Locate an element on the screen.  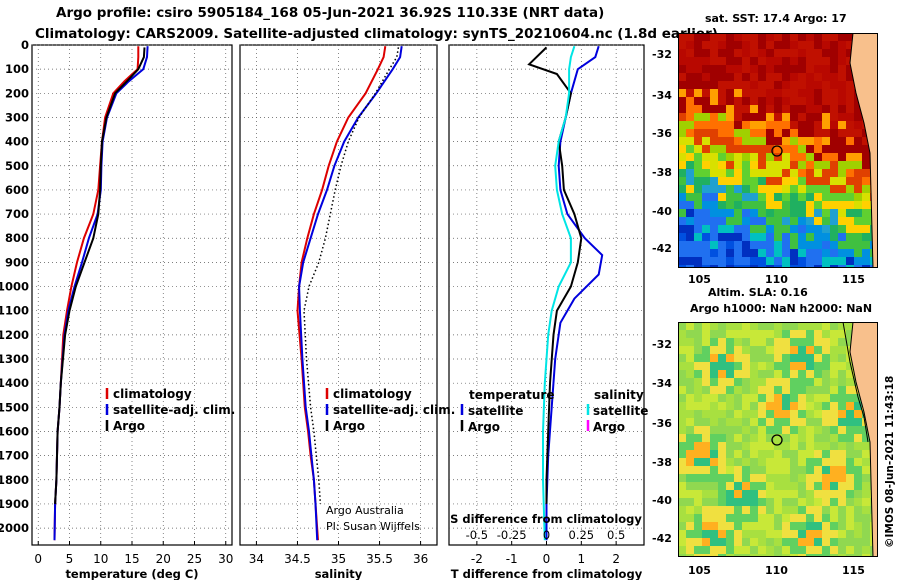
y-tick-label: 1700 is located at coordinates (14, 456).